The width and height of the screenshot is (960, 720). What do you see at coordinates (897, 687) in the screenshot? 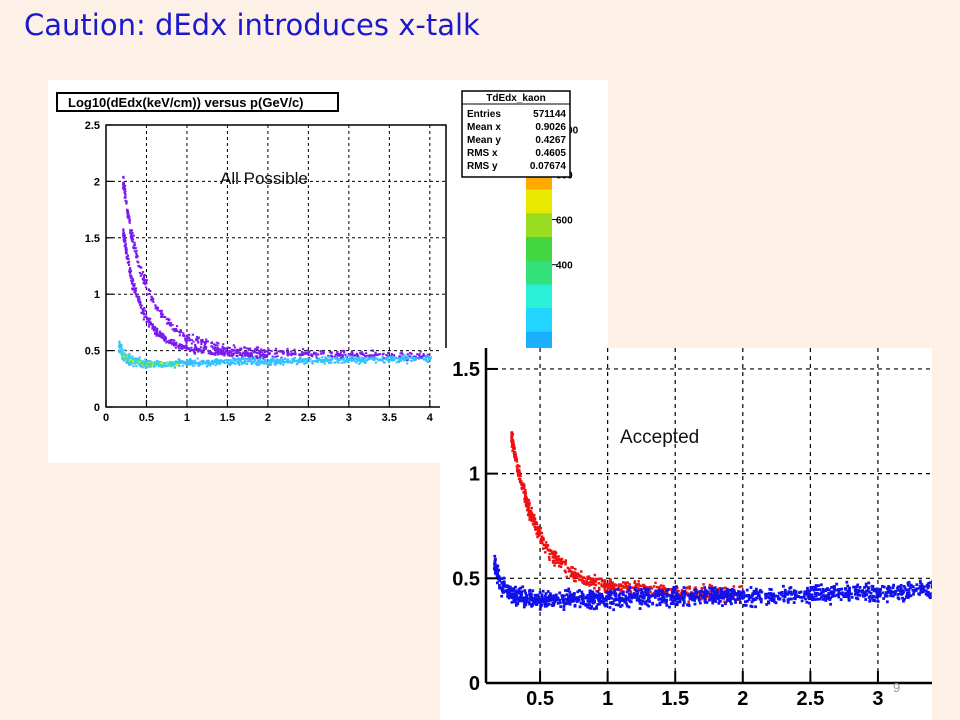
I see `page-number: 9` at bounding box center [897, 687].